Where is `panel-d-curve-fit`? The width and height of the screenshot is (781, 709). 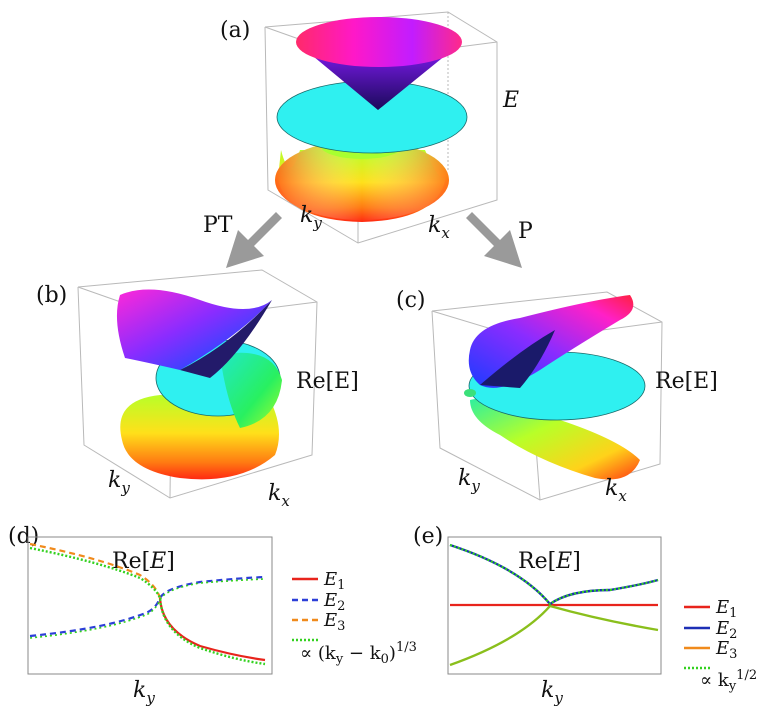
panel-d-curve-fit is located at coordinates (147, 606).